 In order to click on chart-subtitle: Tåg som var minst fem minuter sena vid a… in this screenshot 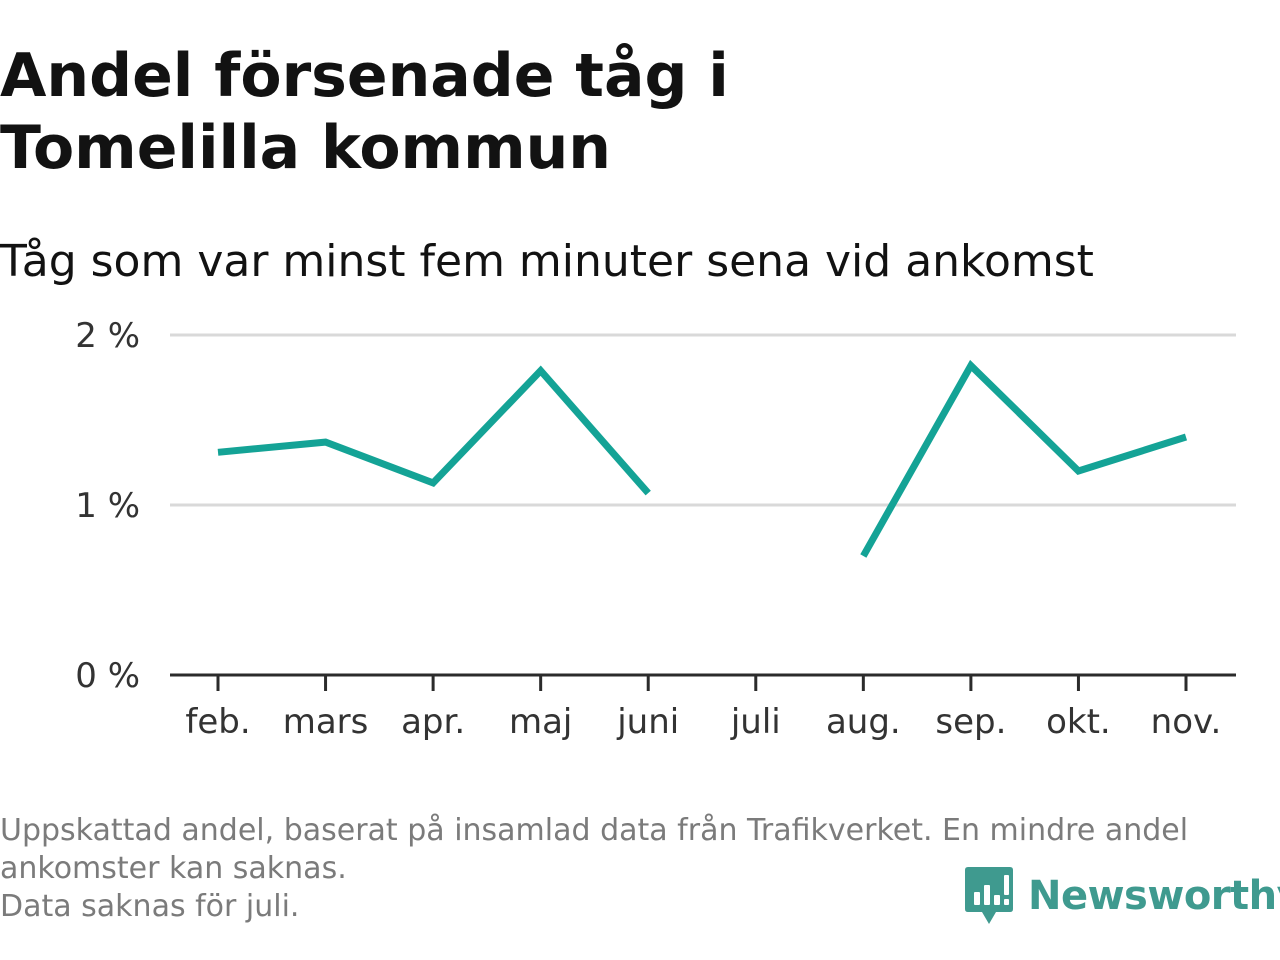, I will do `click(547, 261)`.